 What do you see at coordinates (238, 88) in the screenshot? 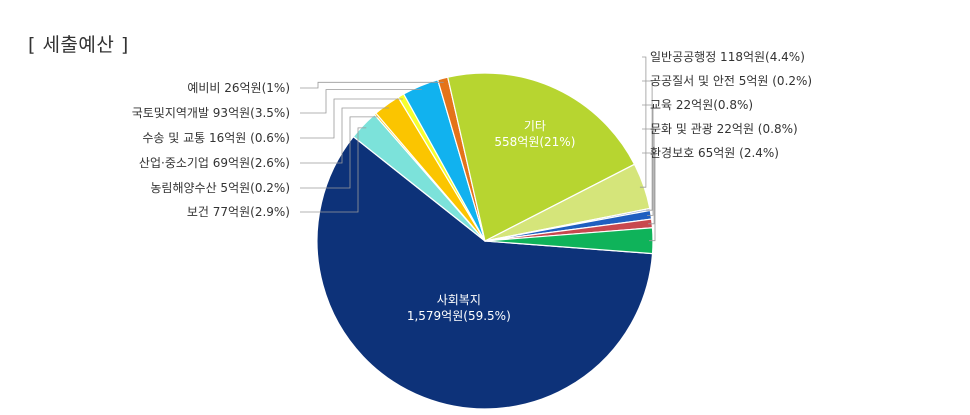
I see `slice-label-예비비: 예비비 26억원(1%)` at bounding box center [238, 88].